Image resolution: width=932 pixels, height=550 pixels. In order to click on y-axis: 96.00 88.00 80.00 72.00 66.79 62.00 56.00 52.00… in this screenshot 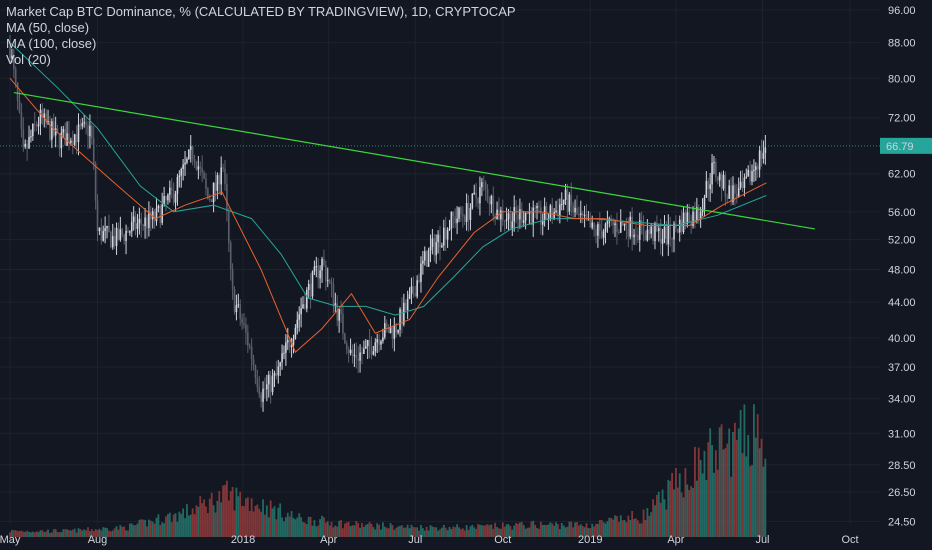, I will do `click(906, 266)`.